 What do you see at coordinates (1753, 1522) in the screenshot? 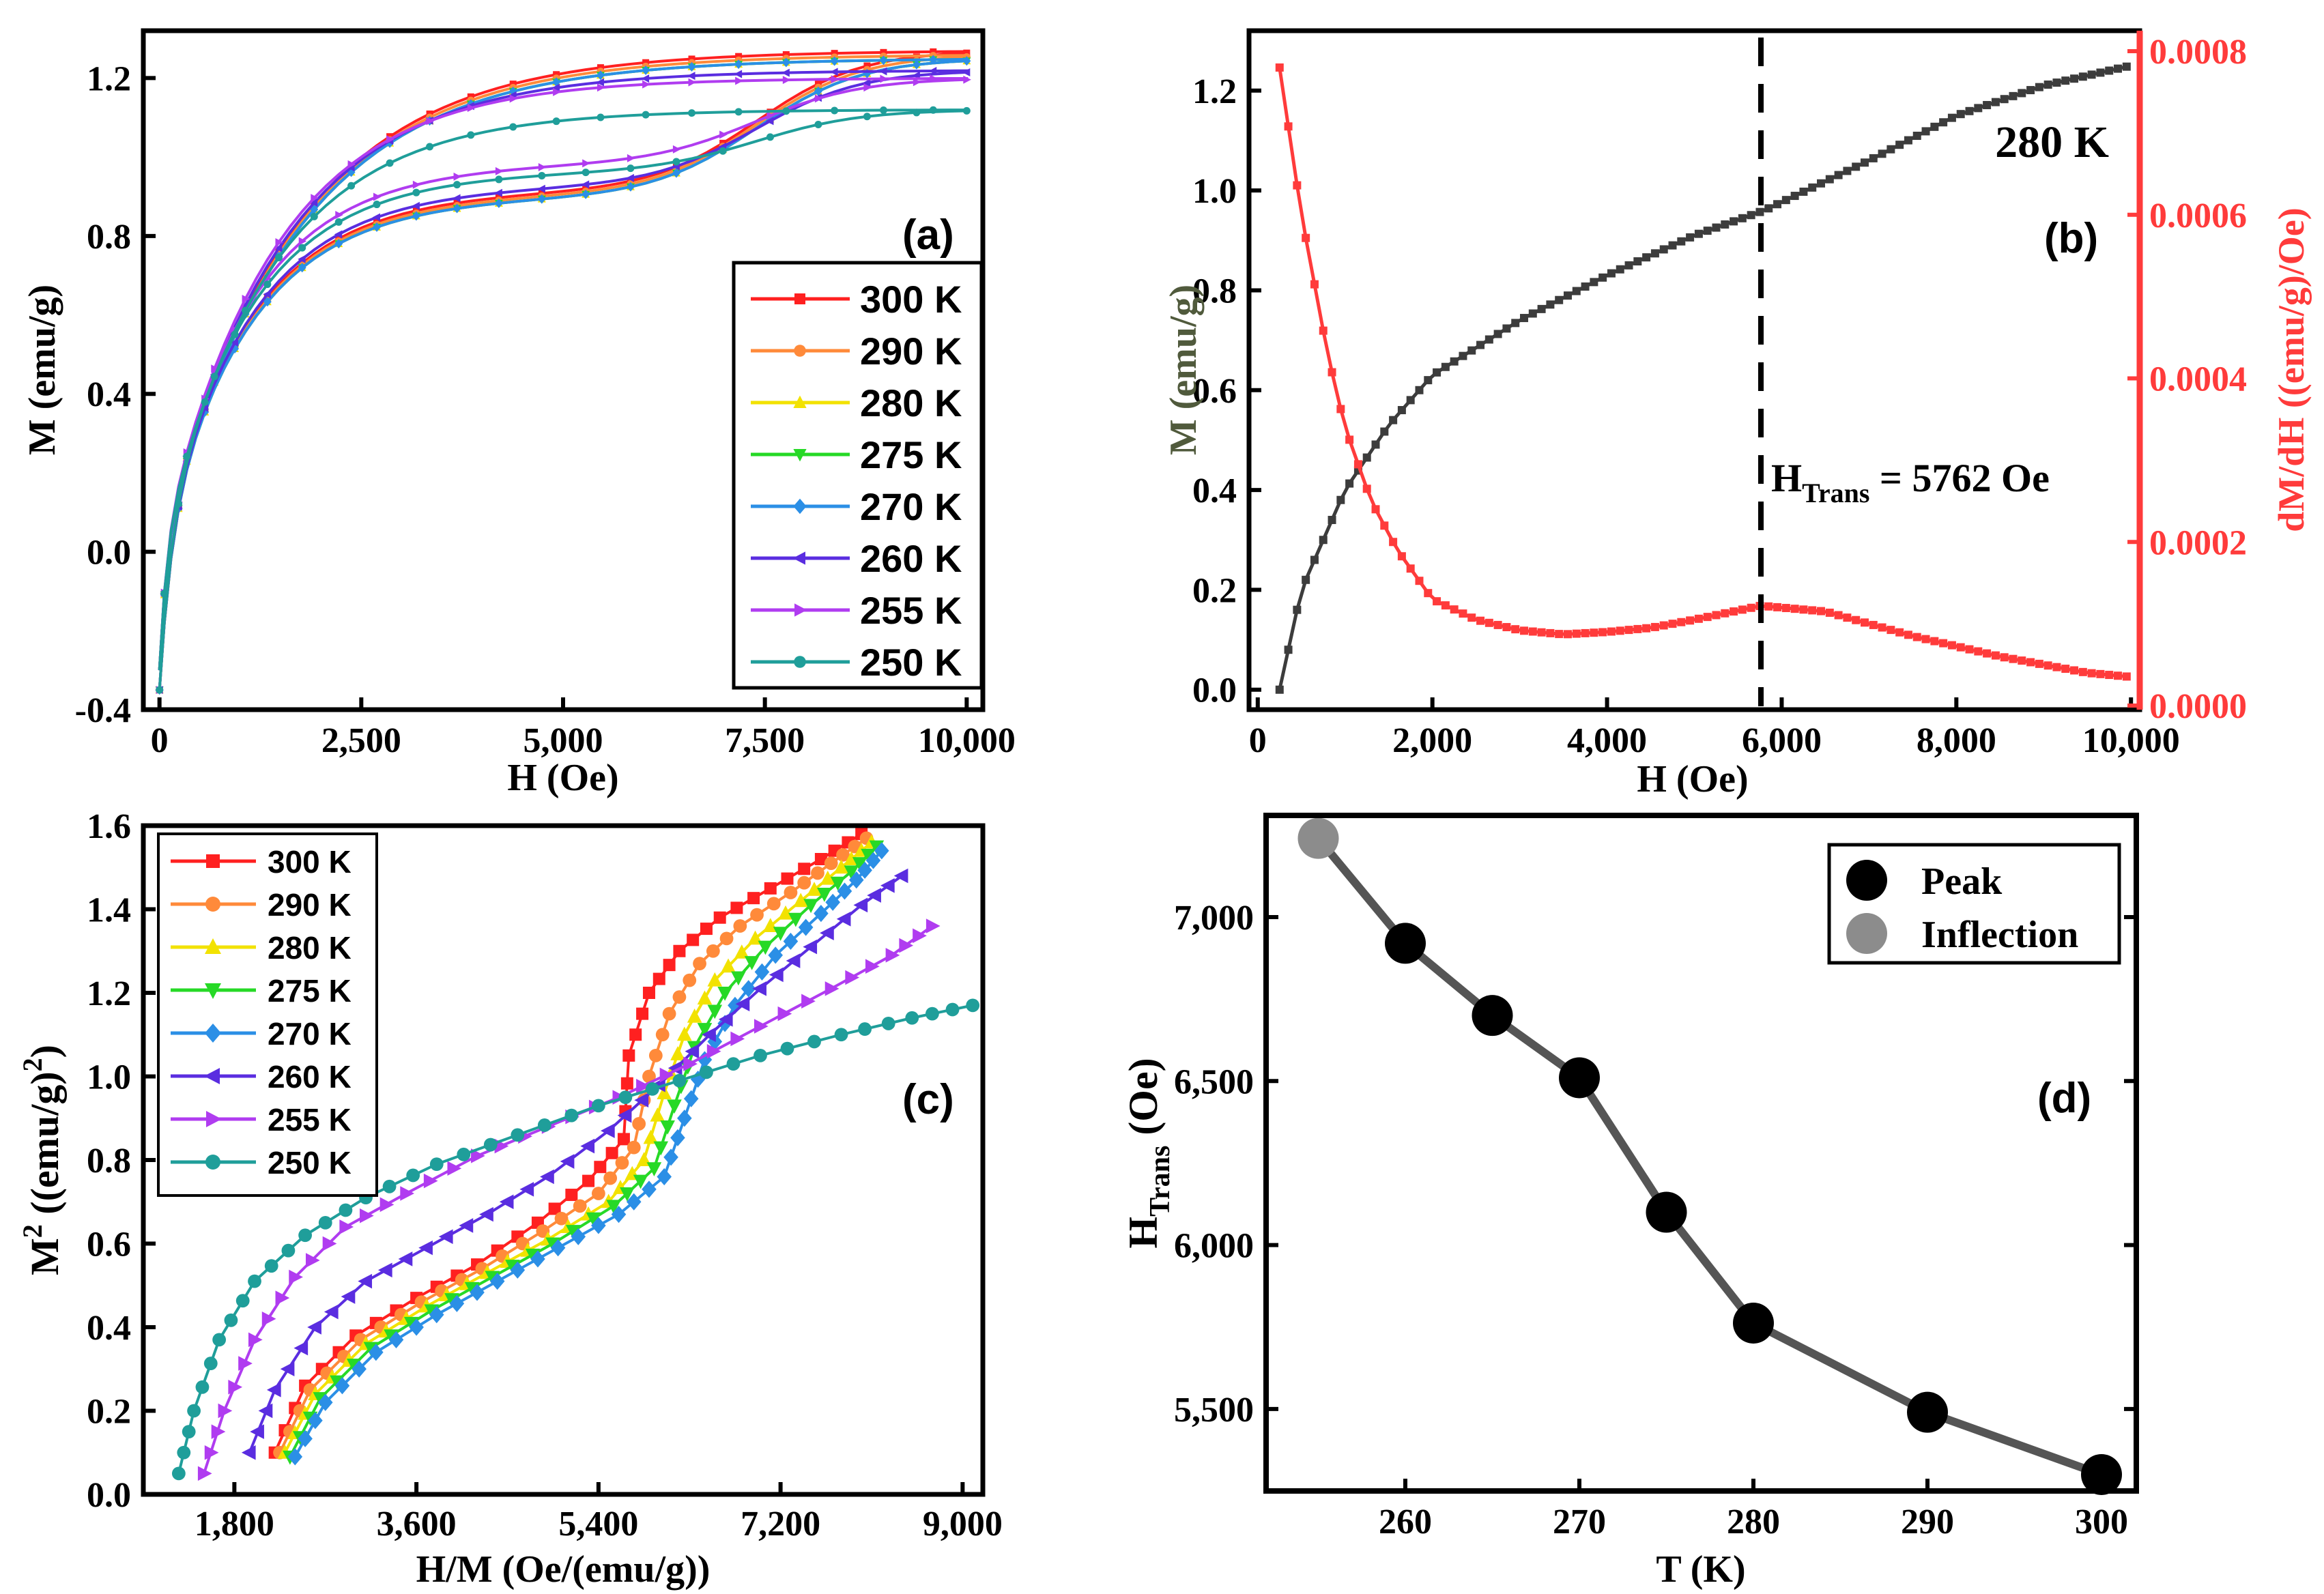
I see `panel-d-xtick-label: 280` at bounding box center [1753, 1522].